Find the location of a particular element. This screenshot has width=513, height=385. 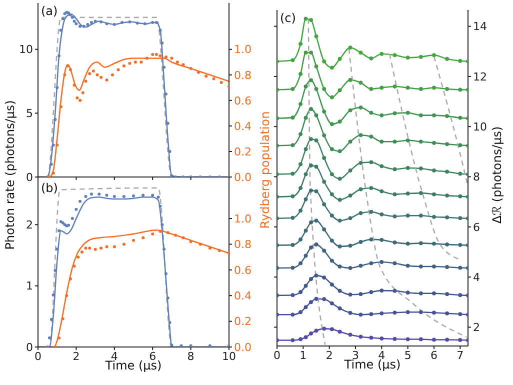

y2-tick-label: 0.6 is located at coordinates (243, 270).